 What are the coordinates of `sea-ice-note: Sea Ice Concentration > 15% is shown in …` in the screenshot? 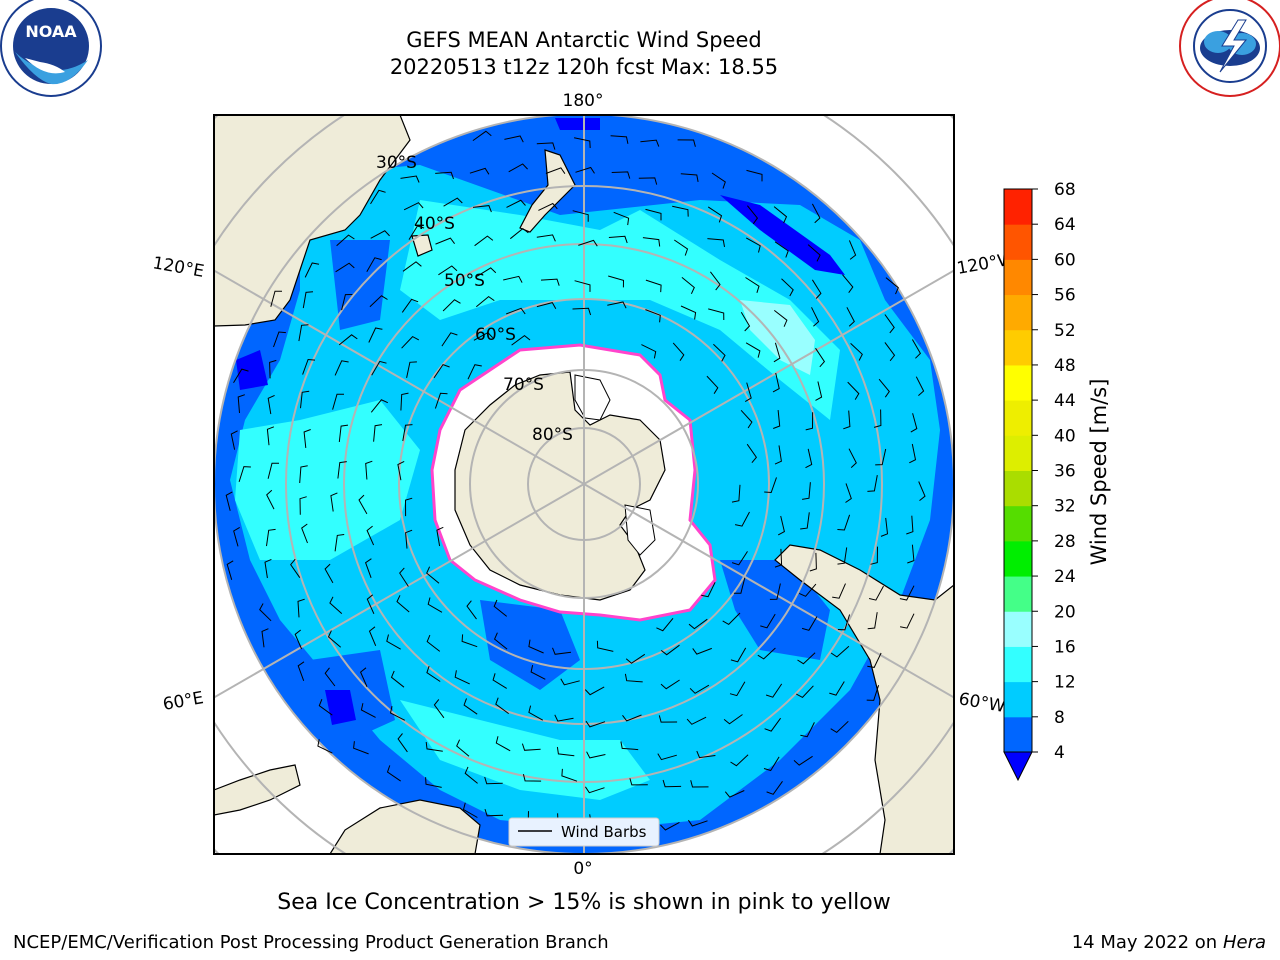 It's located at (584, 902).